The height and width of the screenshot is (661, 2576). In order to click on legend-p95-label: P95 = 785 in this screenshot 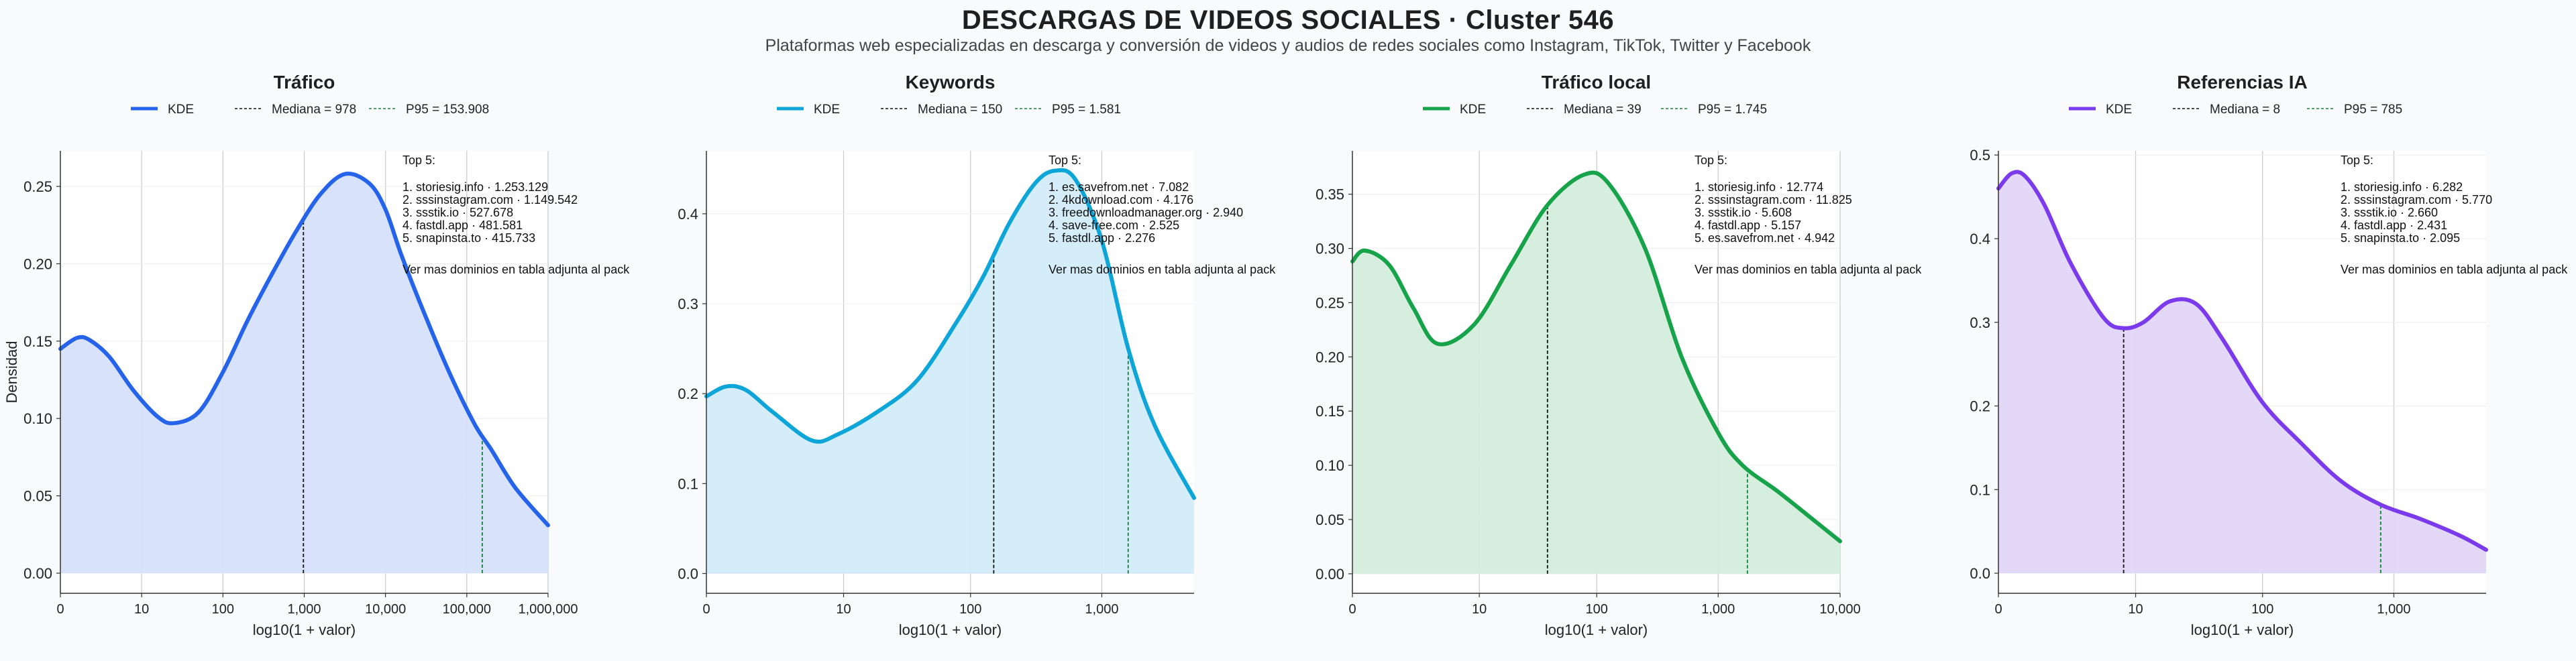, I will do `click(2373, 110)`.